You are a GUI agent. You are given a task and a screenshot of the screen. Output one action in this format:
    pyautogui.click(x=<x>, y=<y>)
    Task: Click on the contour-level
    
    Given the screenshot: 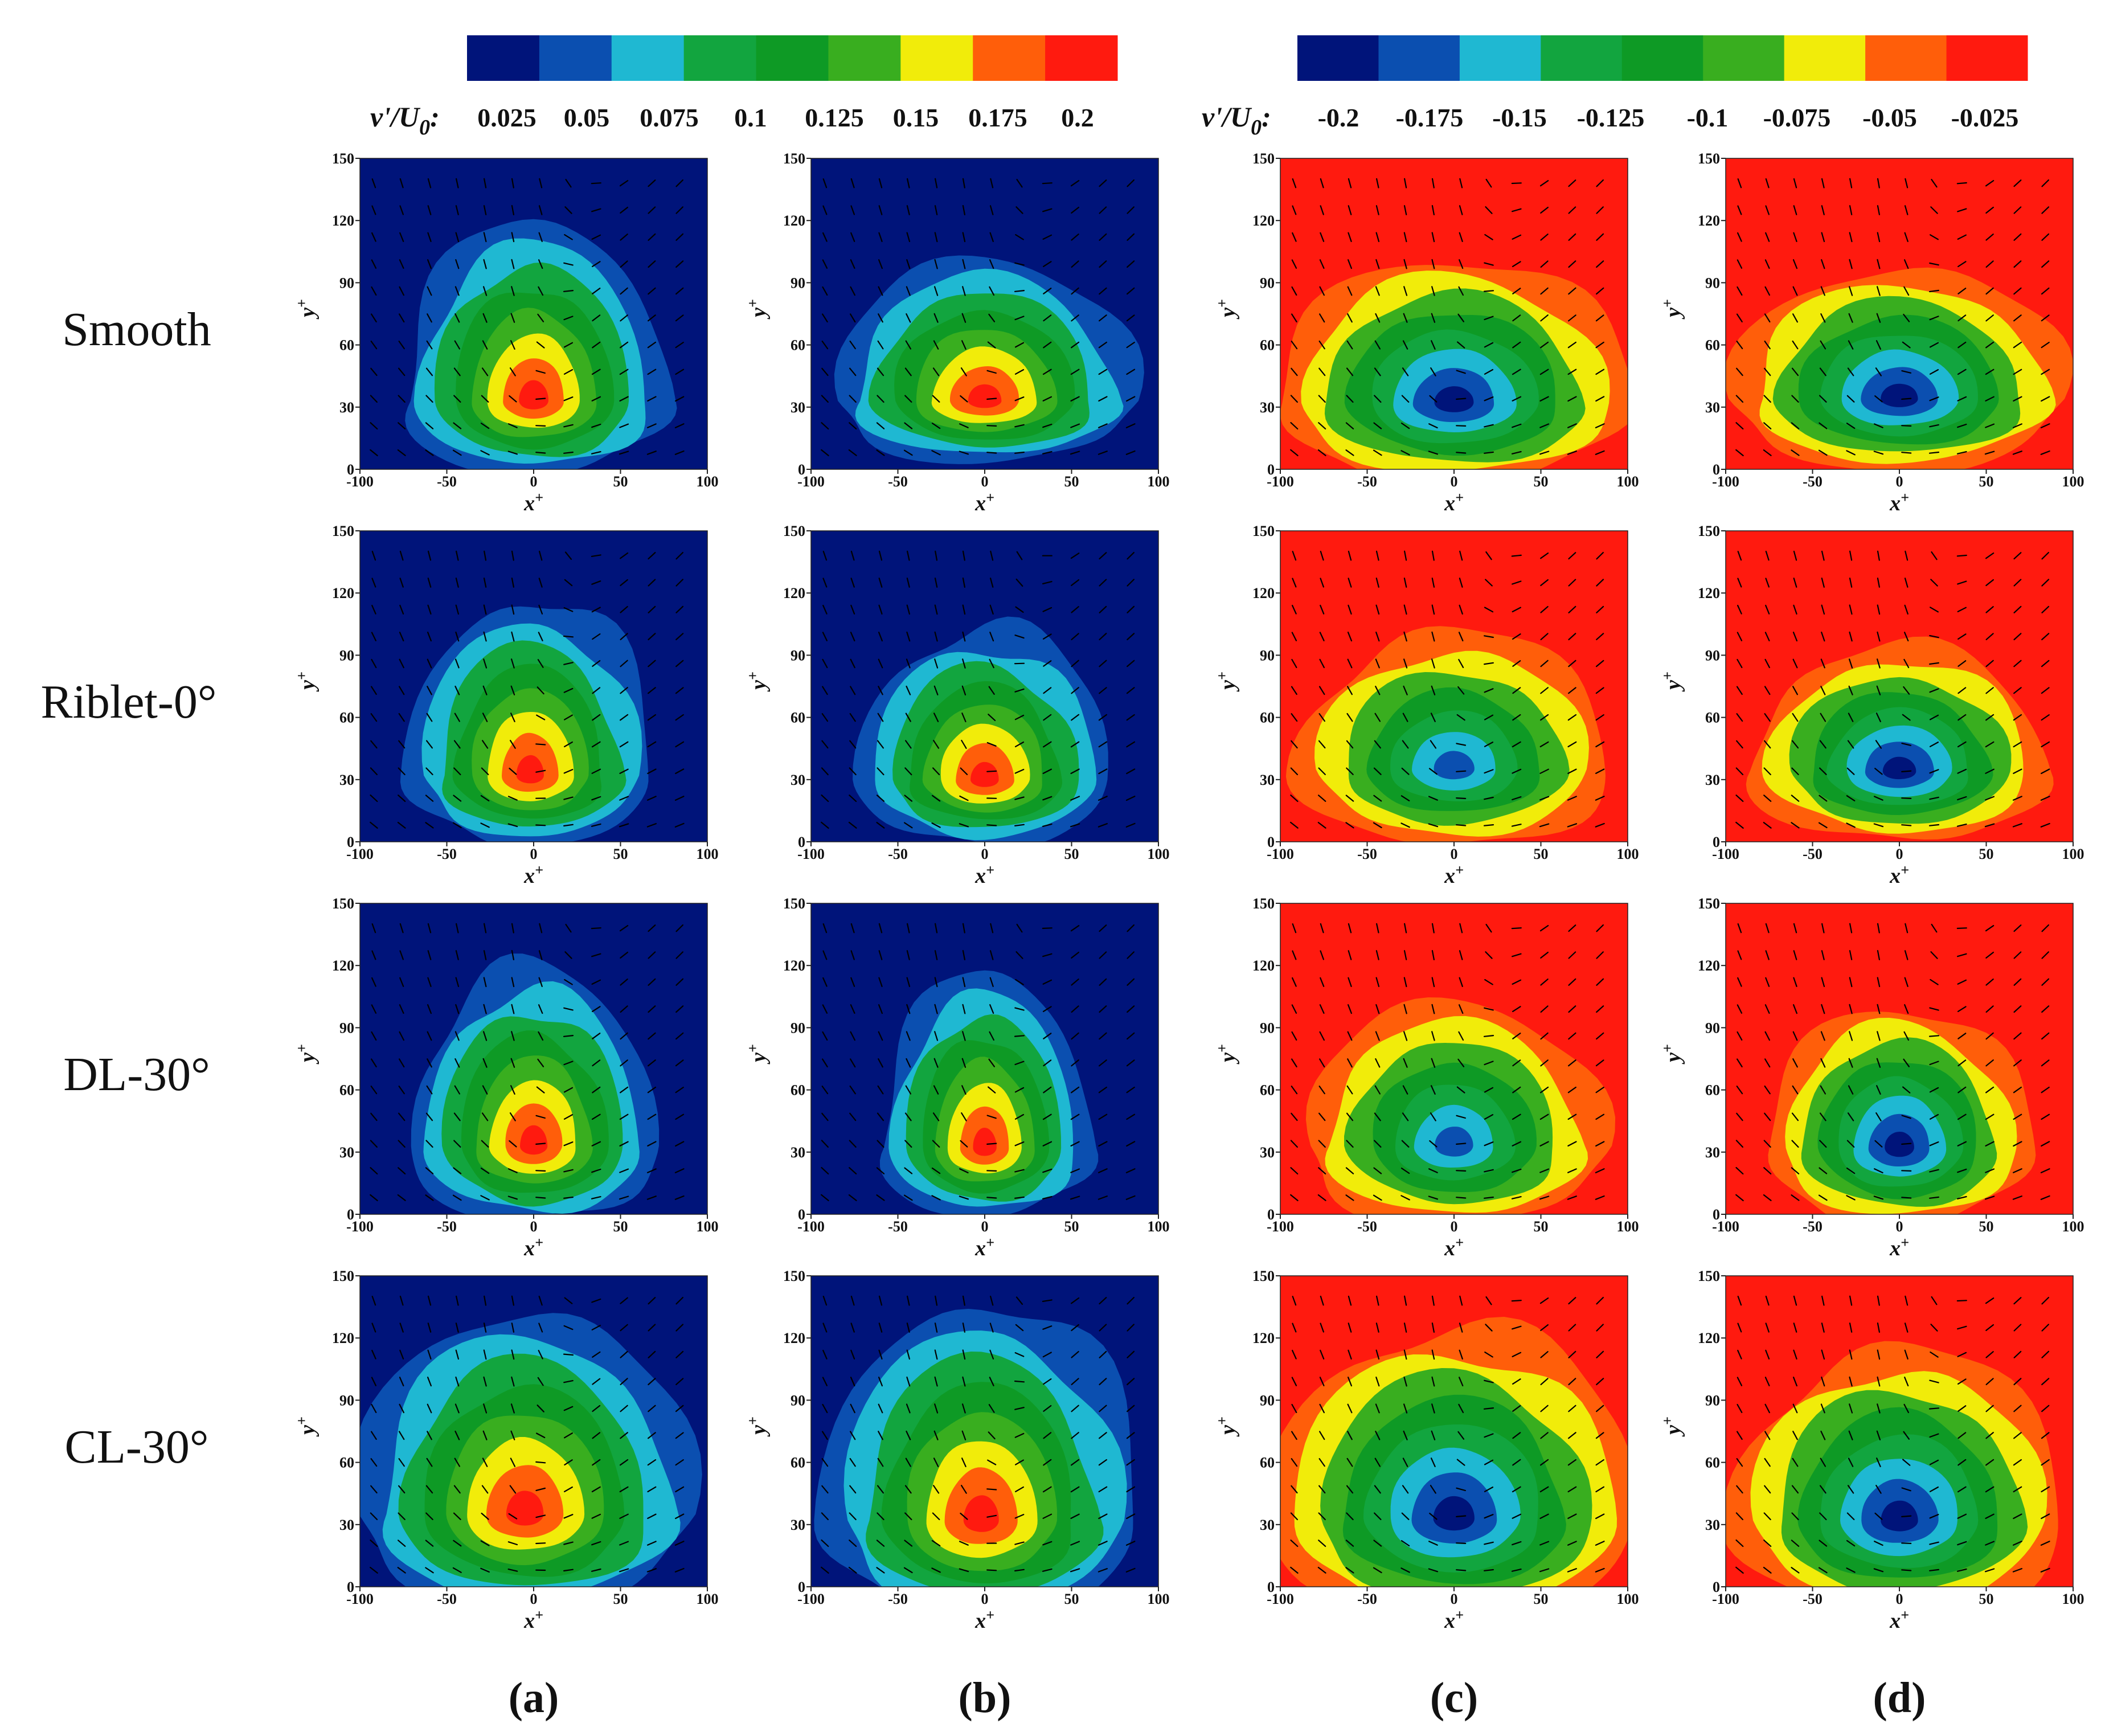 What is the action you would take?
    pyautogui.click(x=1454, y=1513)
    